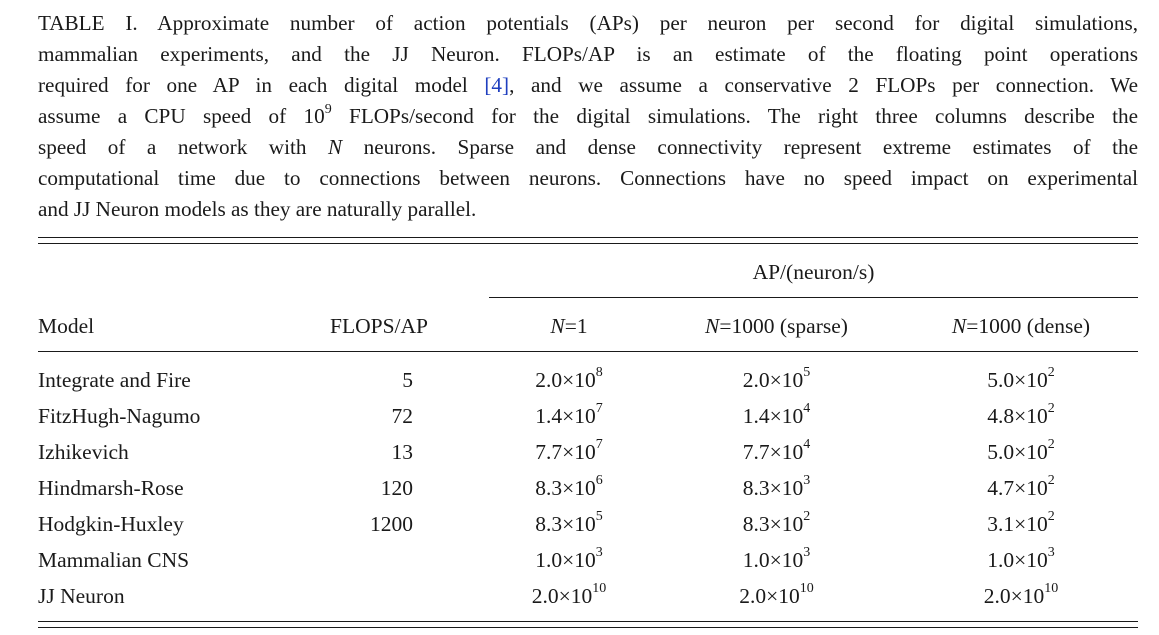  Describe the element at coordinates (1021, 486) in the screenshot. I see `rate-dense: 4.7×10²` at that location.